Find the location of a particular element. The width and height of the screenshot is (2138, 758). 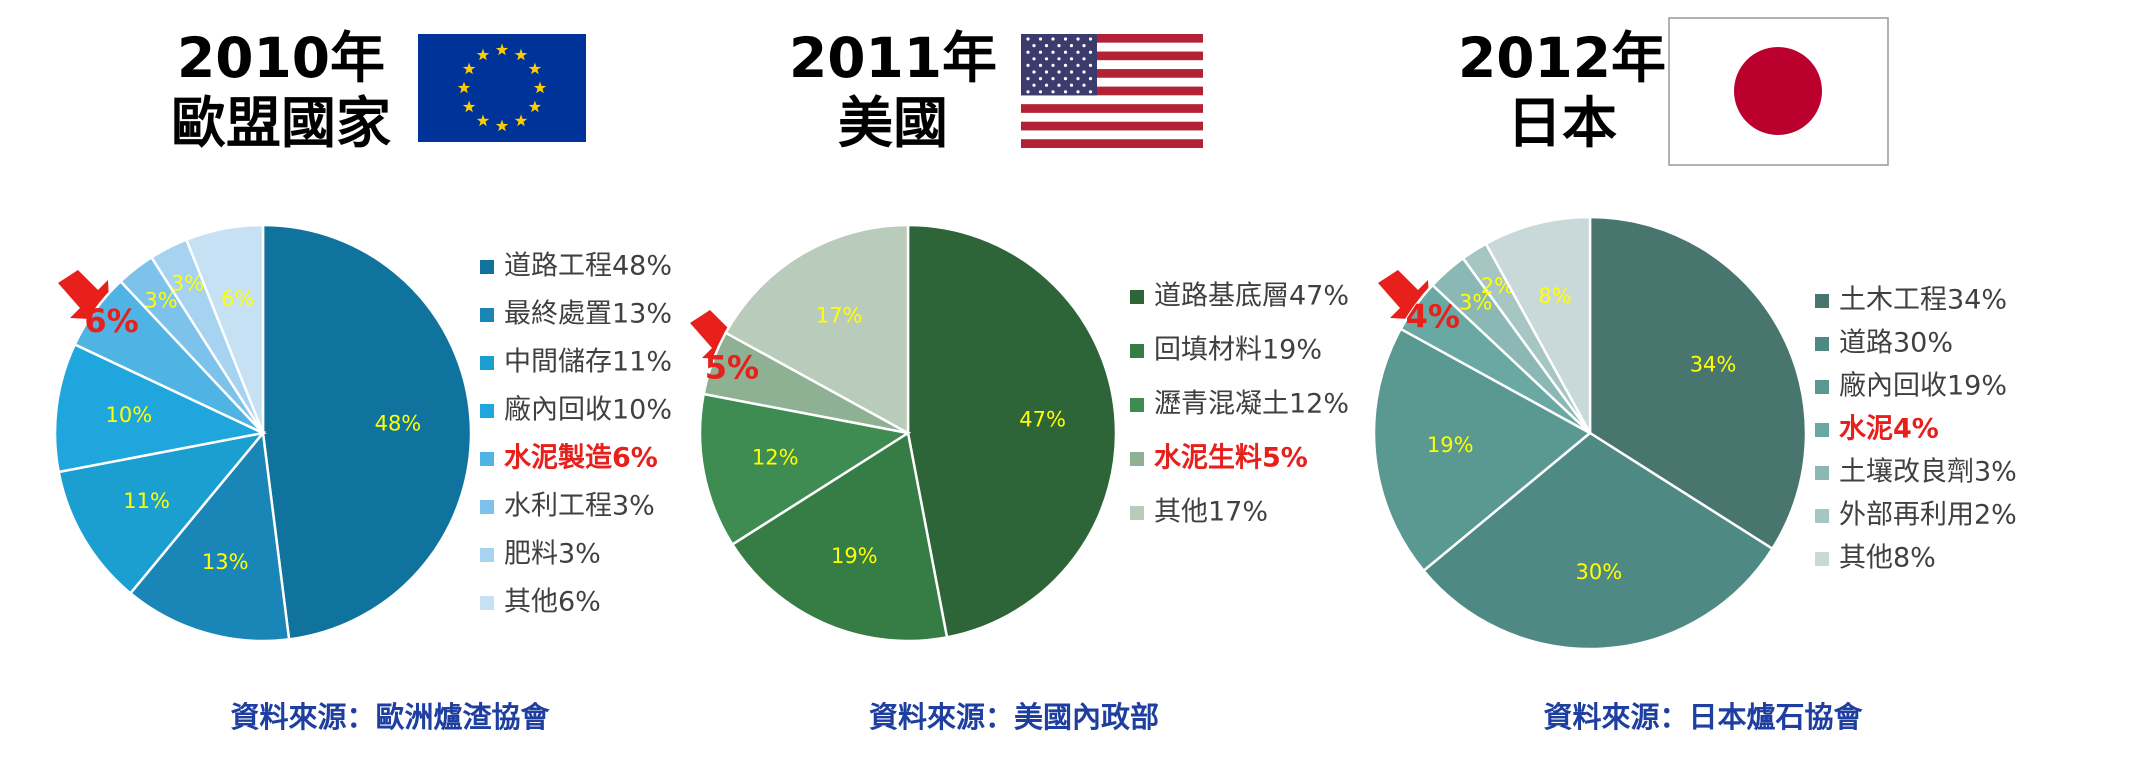

legend-label: 最終處置13% is located at coordinates (588, 314).